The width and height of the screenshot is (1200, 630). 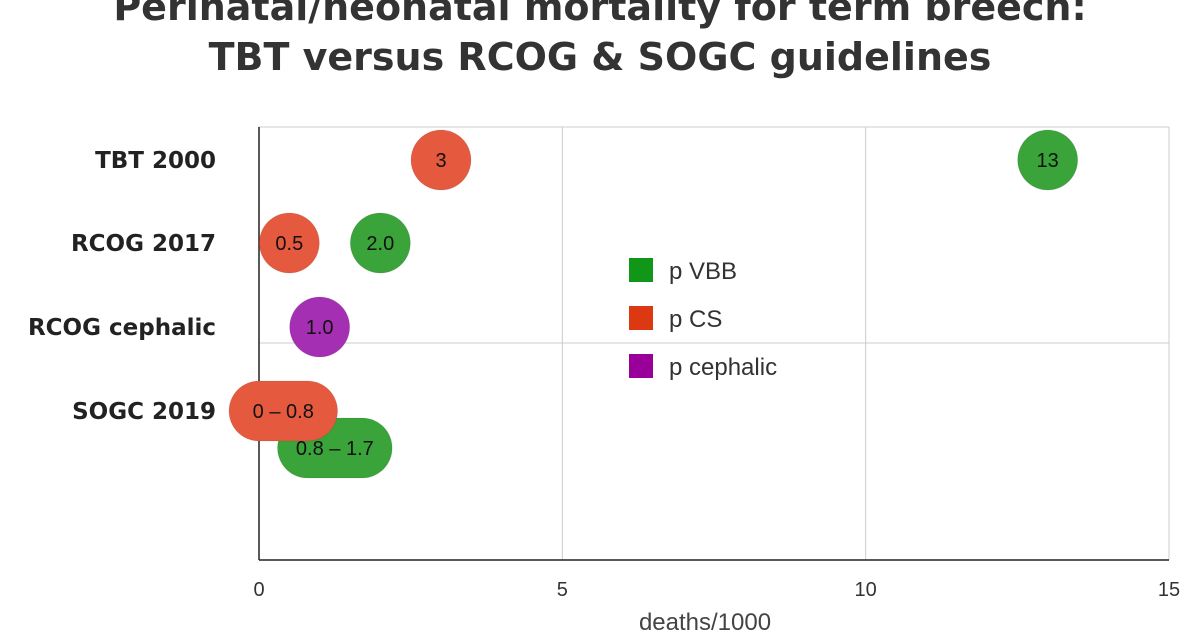 What do you see at coordinates (716, 590) in the screenshot?
I see `x-tick-labels: 0 5 10 15` at bounding box center [716, 590].